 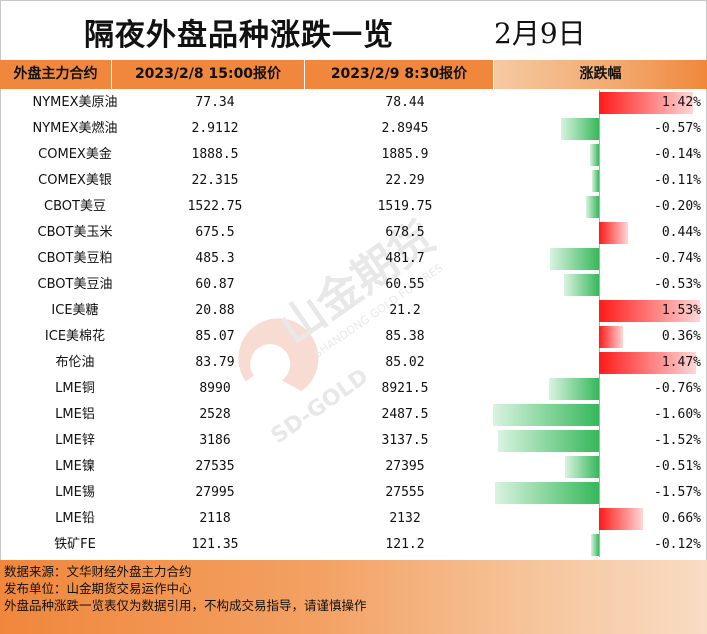 I want to click on curr-price: 678.5, so click(x=405, y=232).